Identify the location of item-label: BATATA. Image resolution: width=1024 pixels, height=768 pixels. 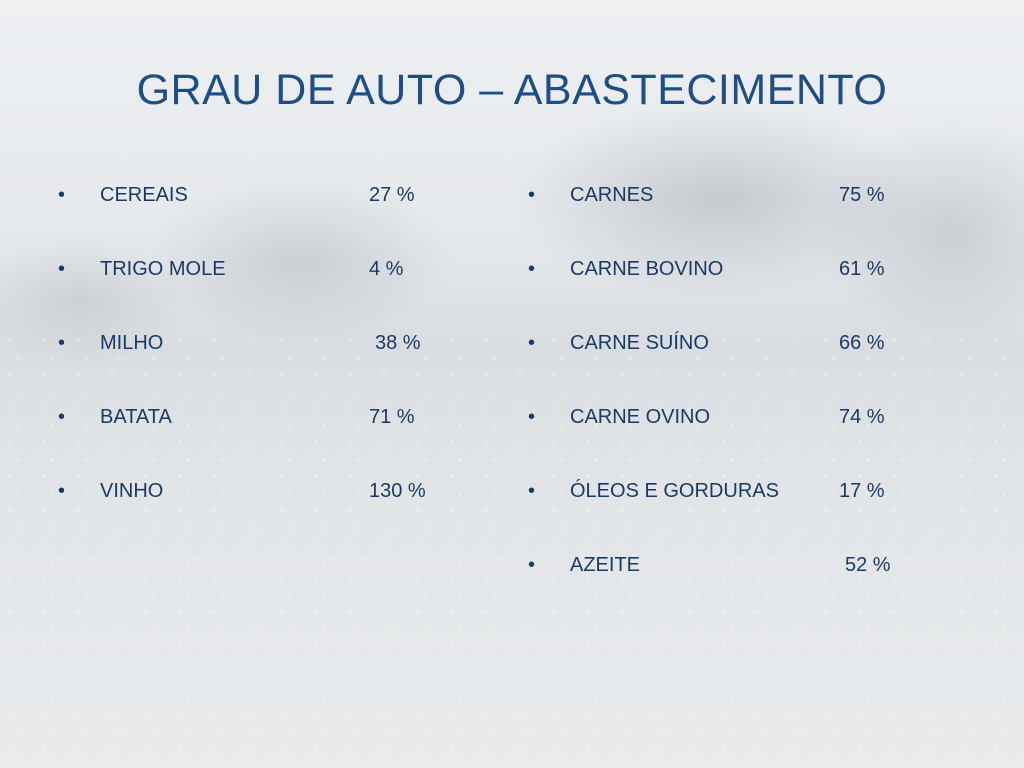
(136, 417).